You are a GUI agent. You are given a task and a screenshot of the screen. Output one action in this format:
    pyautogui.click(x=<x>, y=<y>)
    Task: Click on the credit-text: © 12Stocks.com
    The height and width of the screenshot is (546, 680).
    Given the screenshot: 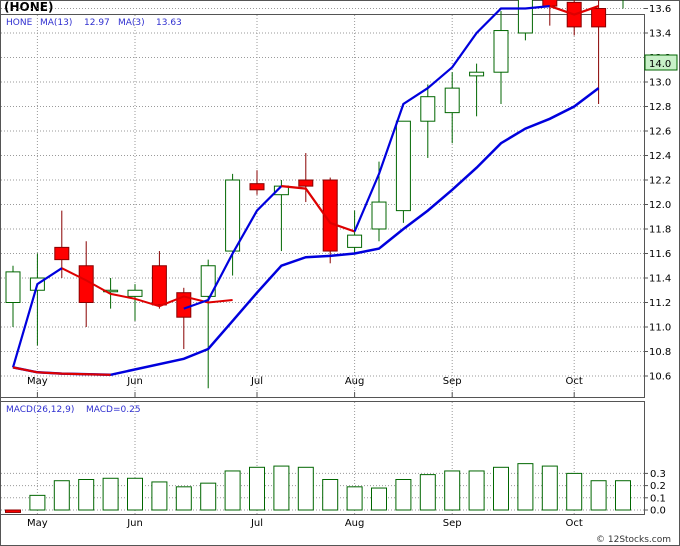 What is the action you would take?
    pyautogui.click(x=633, y=540)
    